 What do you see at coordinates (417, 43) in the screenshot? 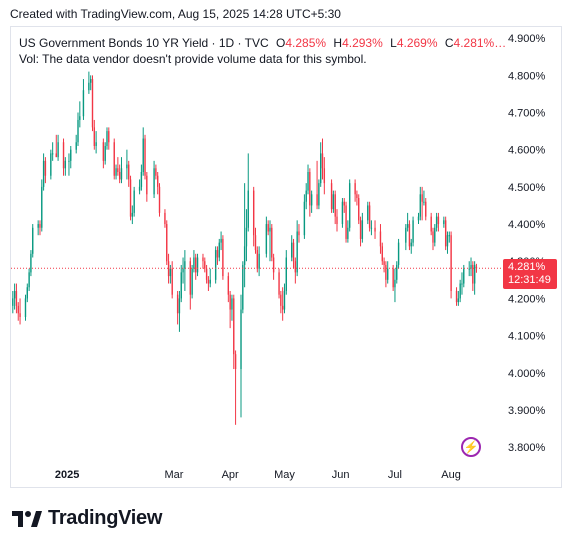
I see `low-value: 4.269%` at bounding box center [417, 43].